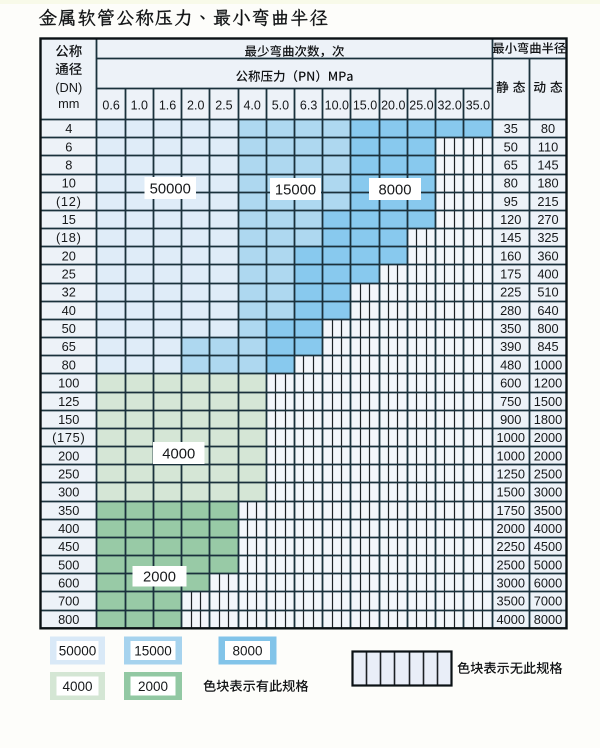  What do you see at coordinates (548, 146) in the screenshot?
I see `svg-text: 110` at bounding box center [548, 146].